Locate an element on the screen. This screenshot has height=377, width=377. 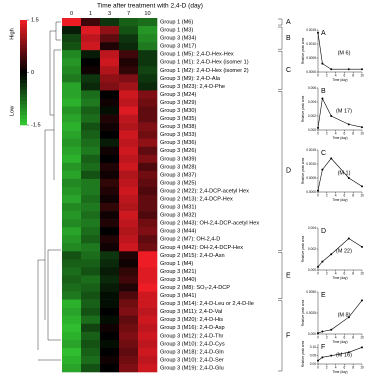
column-label: 0 is located at coordinates (71, 14).